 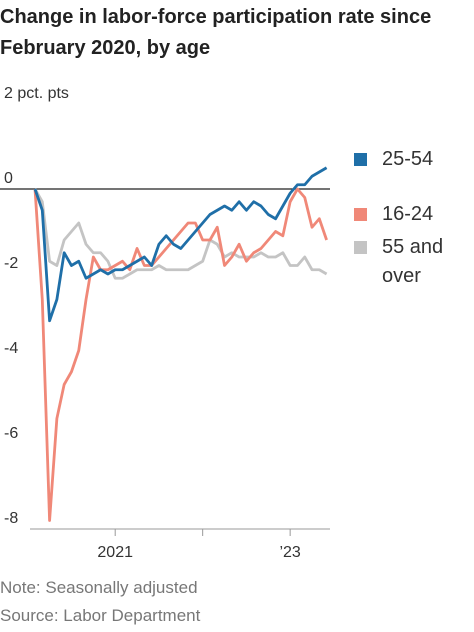 I want to click on series-line, so click(x=180, y=234).